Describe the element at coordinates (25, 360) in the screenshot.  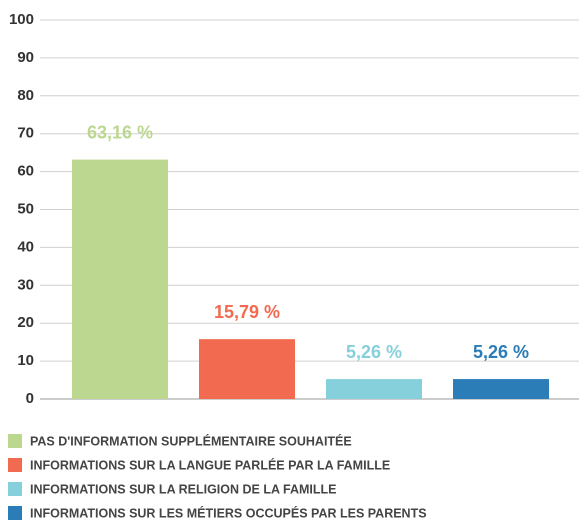
I see `y-tick-label: 10` at that location.